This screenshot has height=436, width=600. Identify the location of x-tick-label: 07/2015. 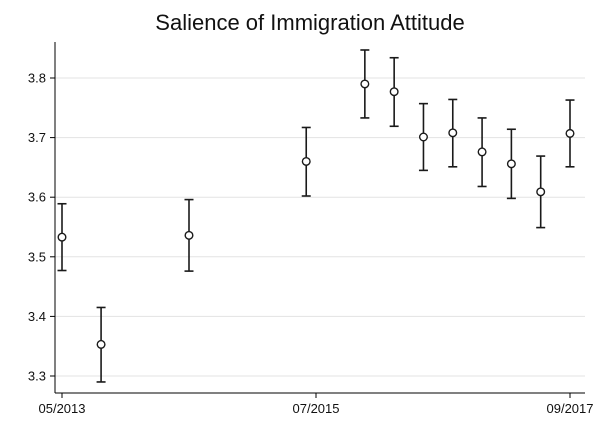
(316, 408).